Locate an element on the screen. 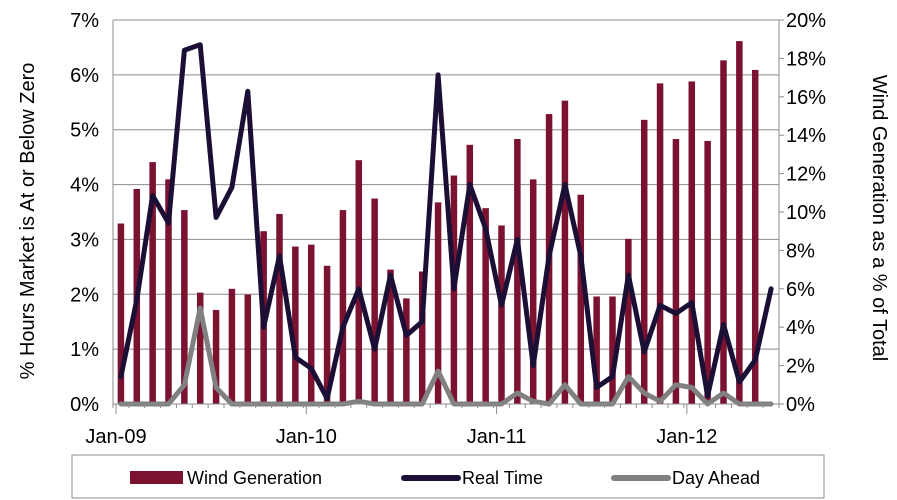 The width and height of the screenshot is (897, 500). legend-label-wind-generation: Wind Generation is located at coordinates (254, 478).